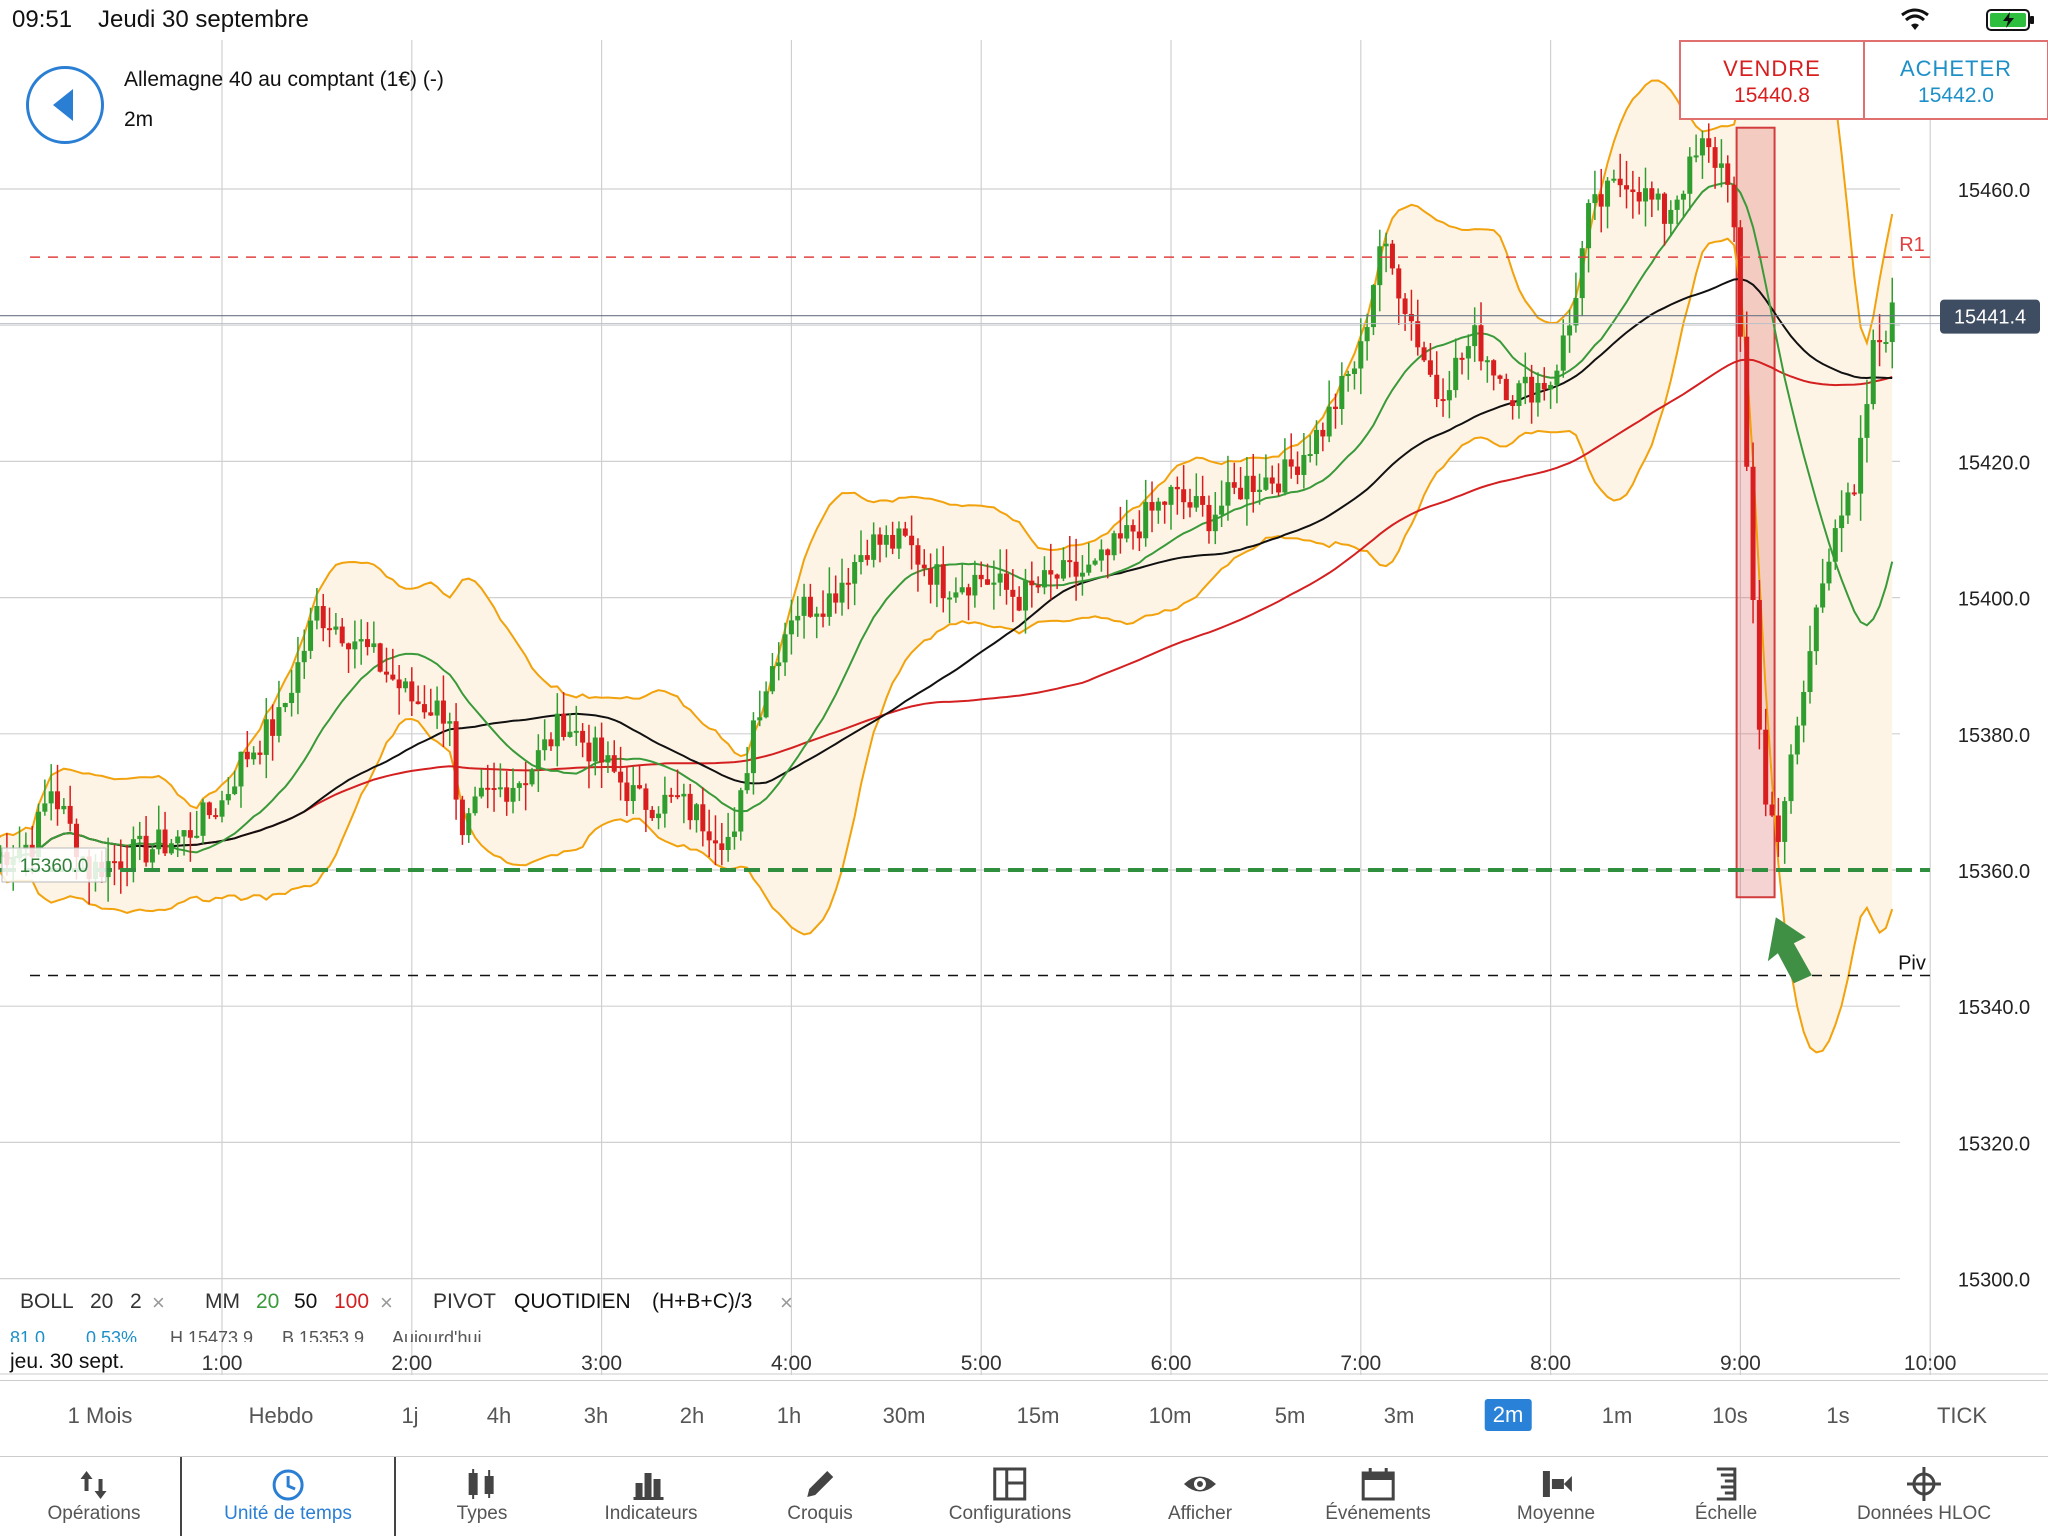 This screenshot has width=2048, height=1536. I want to click on stat-percent: 0.53%, so click(112, 1335).